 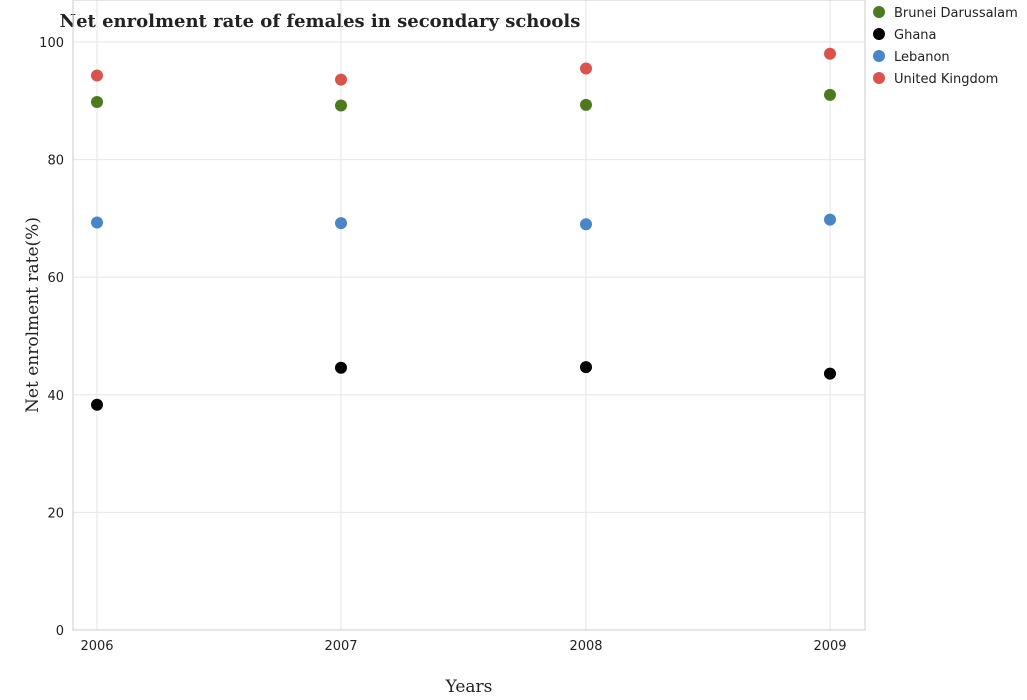 What do you see at coordinates (55, 278) in the screenshot?
I see `y-tick-label: 60` at bounding box center [55, 278].